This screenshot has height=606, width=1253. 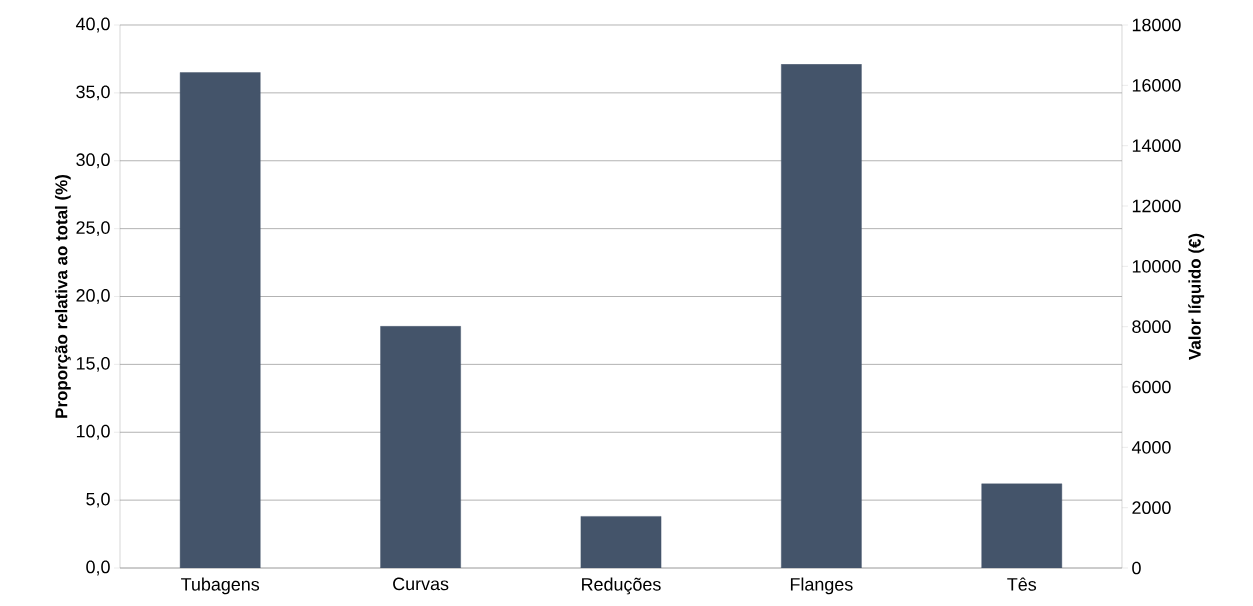 I want to click on y-tick-label: 35,0, so click(x=93, y=93).